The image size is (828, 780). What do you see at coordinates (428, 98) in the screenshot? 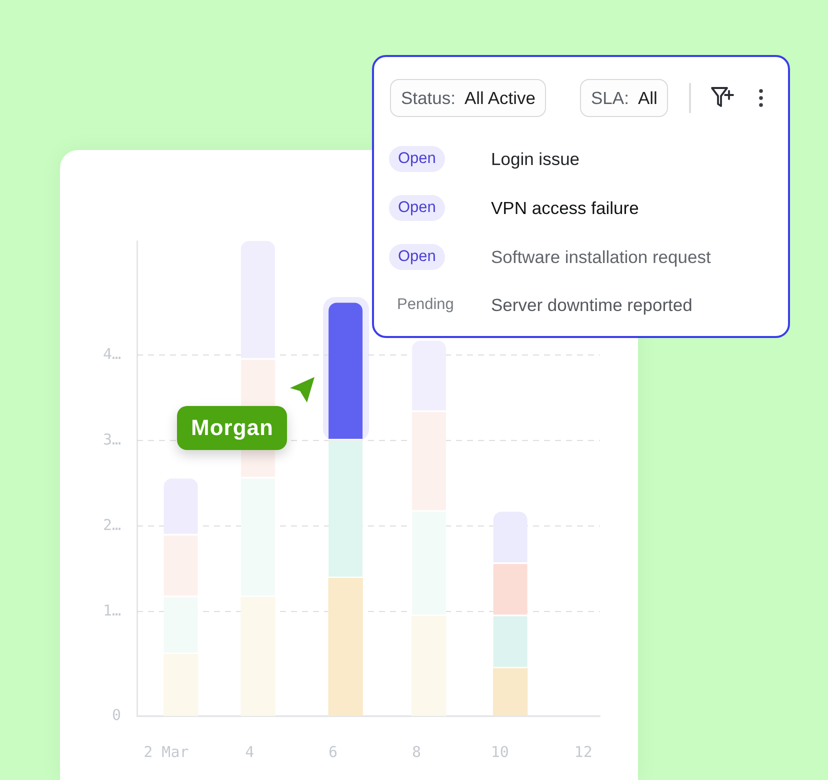
I see `text: Status:` at bounding box center [428, 98].